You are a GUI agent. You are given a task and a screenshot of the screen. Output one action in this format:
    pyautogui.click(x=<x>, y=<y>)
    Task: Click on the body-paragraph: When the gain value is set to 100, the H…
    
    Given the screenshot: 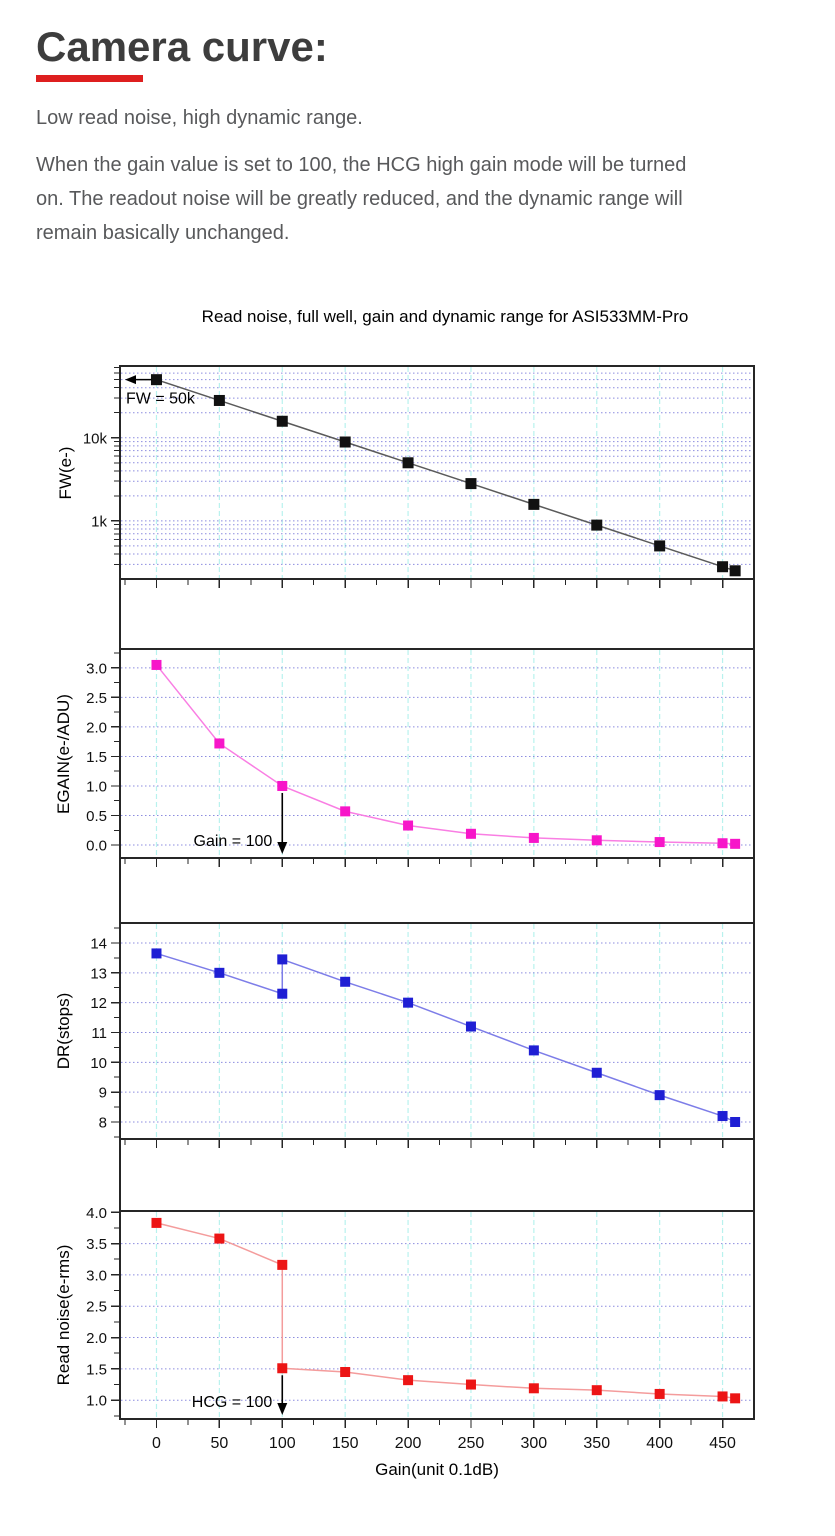 What is the action you would take?
    pyautogui.click(x=426, y=199)
    